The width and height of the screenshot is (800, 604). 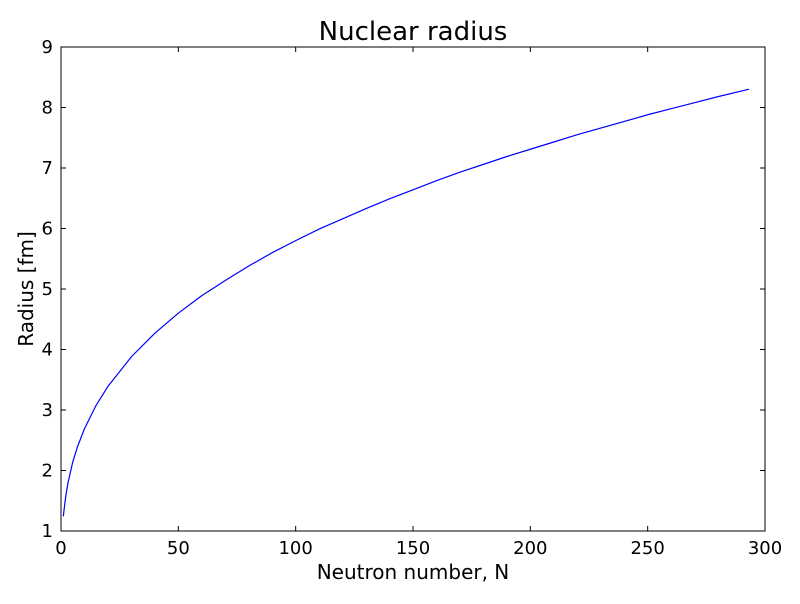 What do you see at coordinates (178, 548) in the screenshot?
I see `x-tick-label: 50` at bounding box center [178, 548].